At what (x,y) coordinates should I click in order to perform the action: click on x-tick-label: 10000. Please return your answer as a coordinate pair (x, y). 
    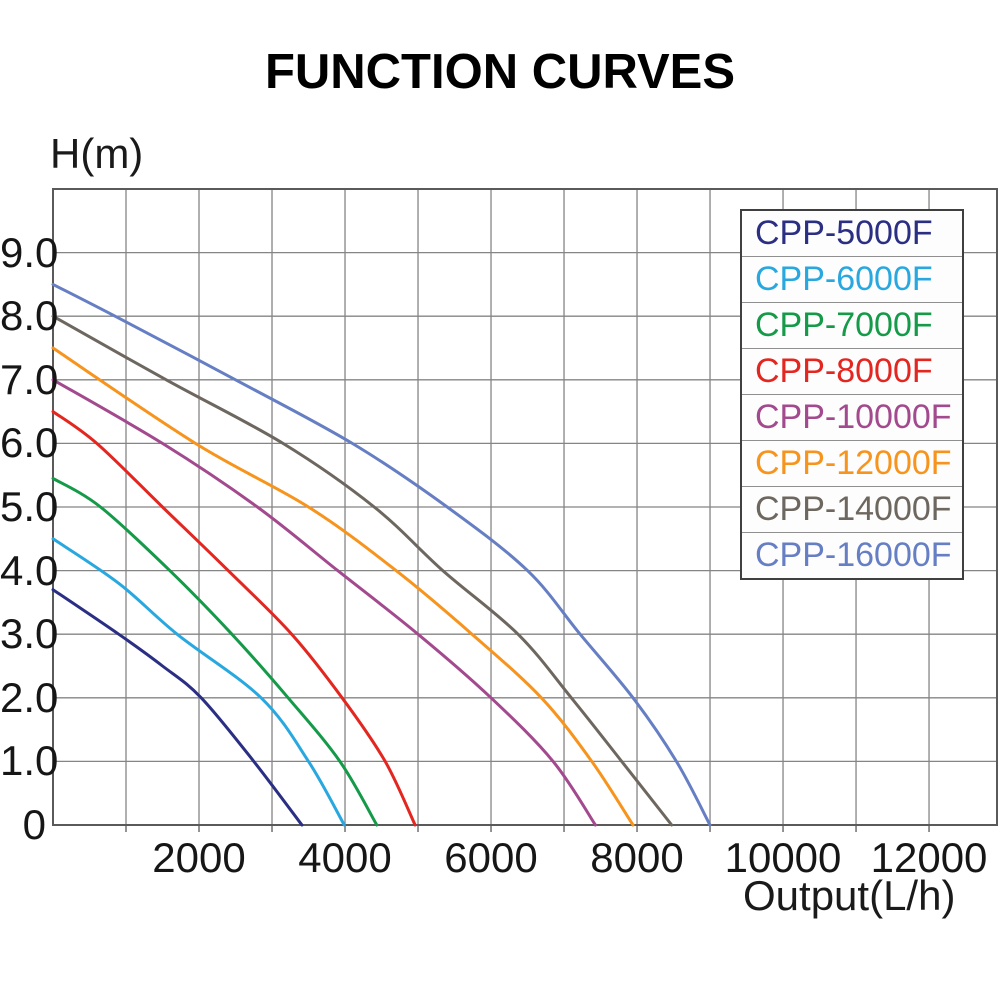
    Looking at the image, I should click on (783, 857).